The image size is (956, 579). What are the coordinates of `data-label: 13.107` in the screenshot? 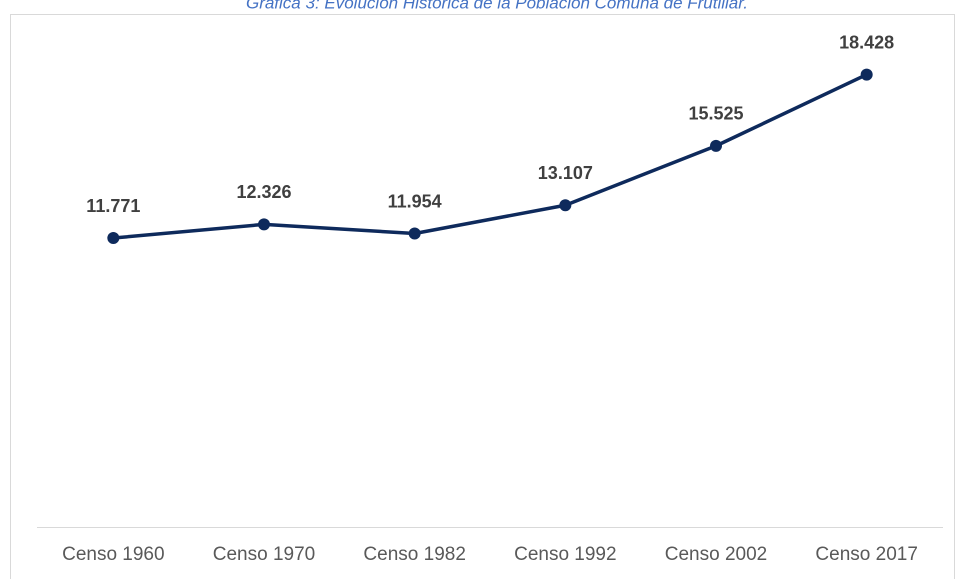 It's located at (565, 173).